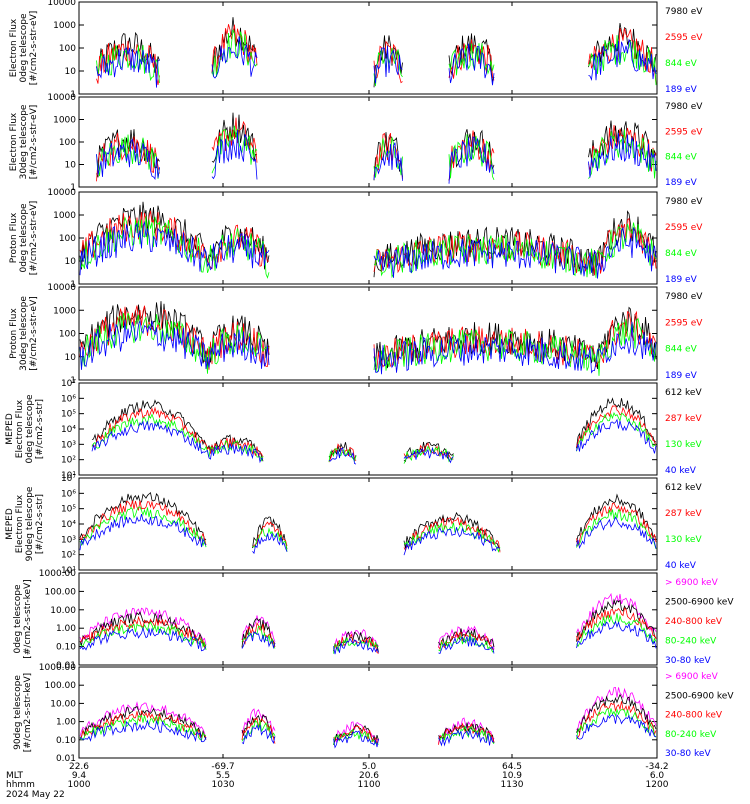 This screenshot has height=804, width=750. Describe the element at coordinates (683, 488) in the screenshot. I see `legend-entry: 612 keV` at that location.